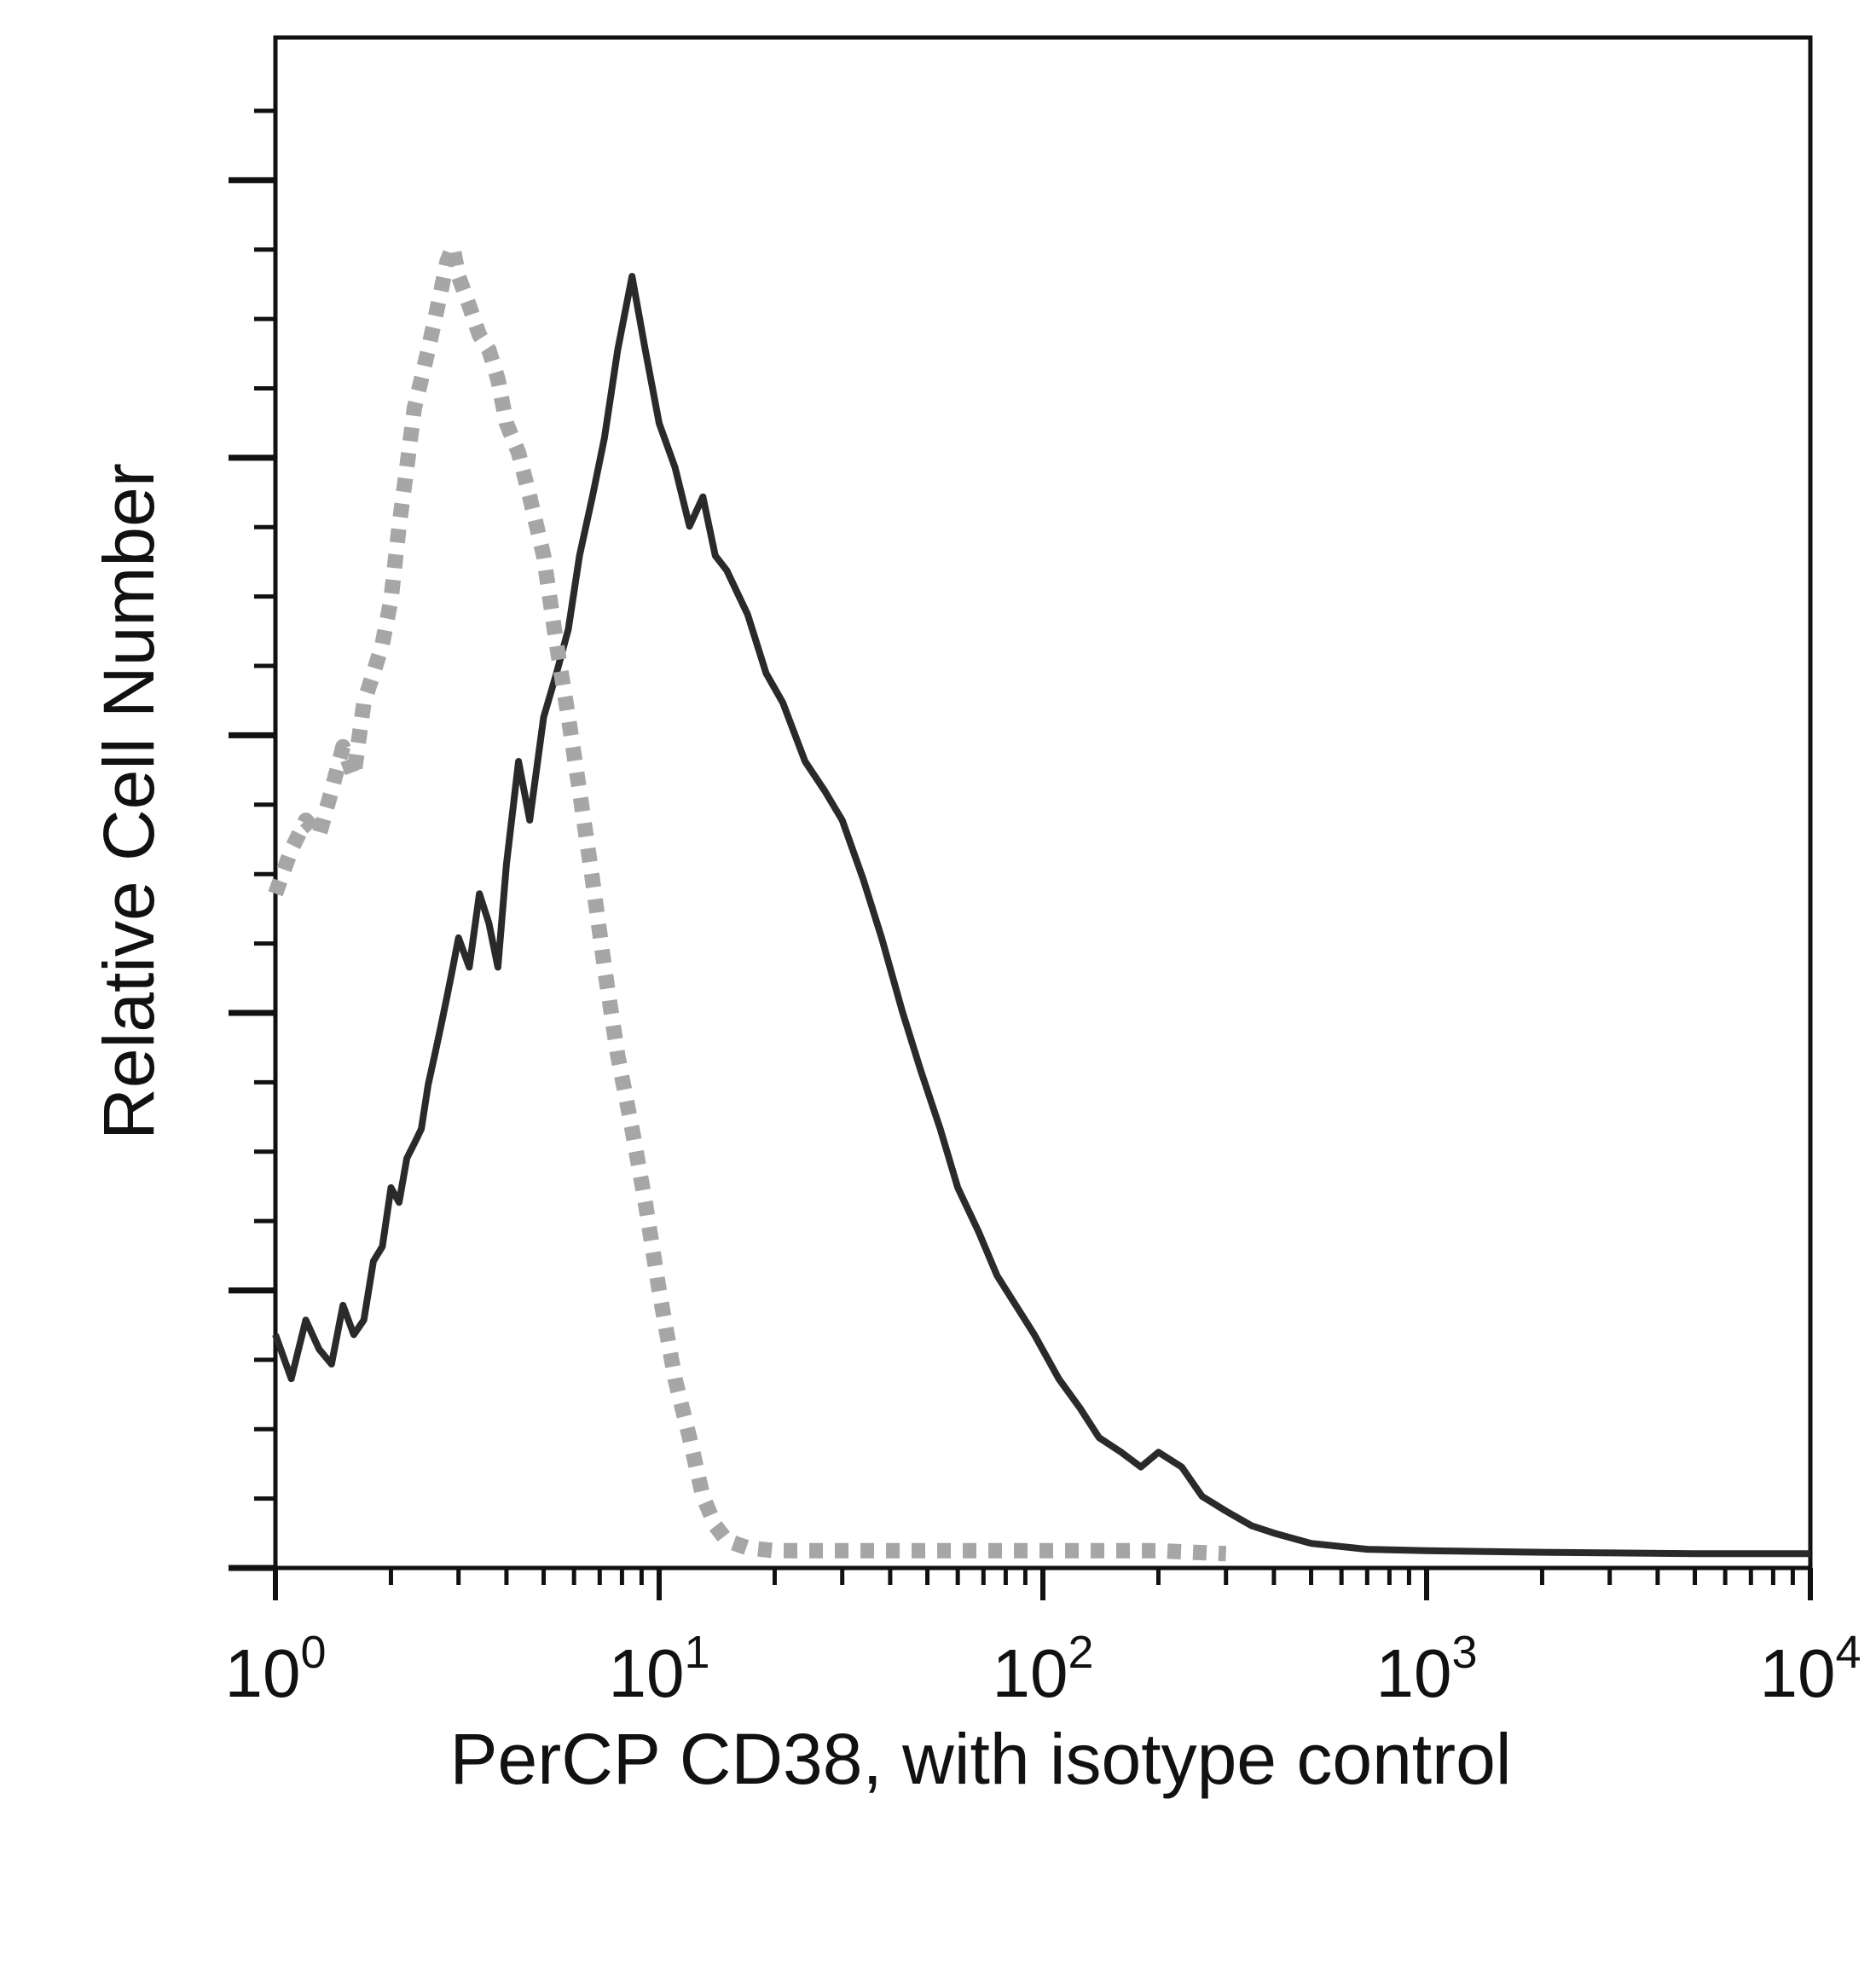 The height and width of the screenshot is (1961, 1876). I want to click on x-axis-label: PerCP CD38, with isotype control, so click(981, 1759).